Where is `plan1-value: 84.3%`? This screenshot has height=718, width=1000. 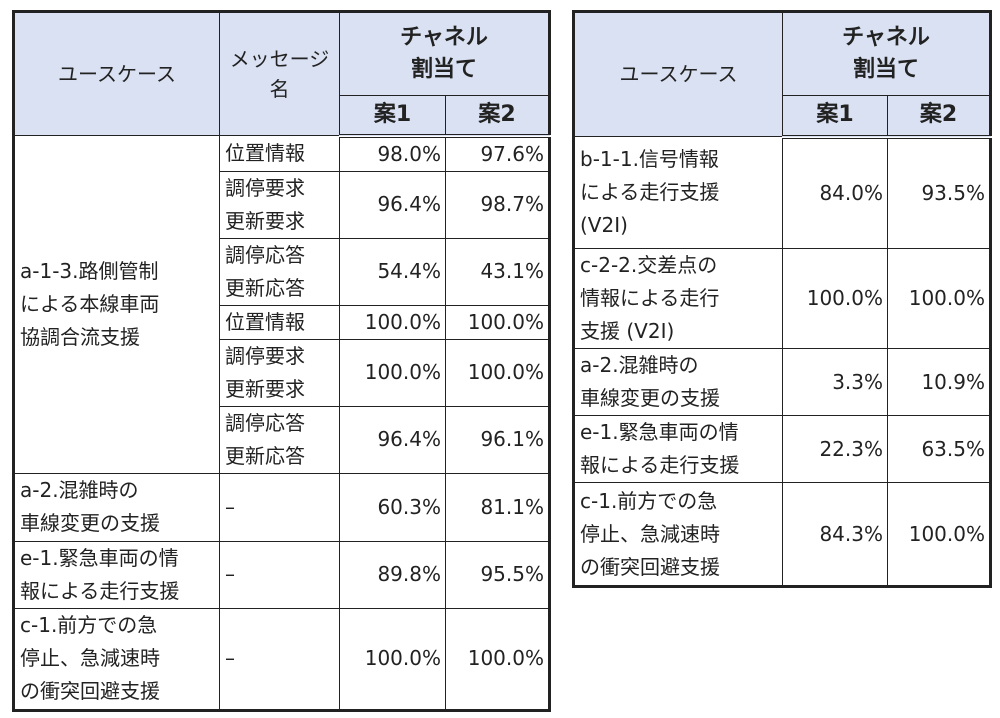 plan1-value: 84.3% is located at coordinates (835, 534).